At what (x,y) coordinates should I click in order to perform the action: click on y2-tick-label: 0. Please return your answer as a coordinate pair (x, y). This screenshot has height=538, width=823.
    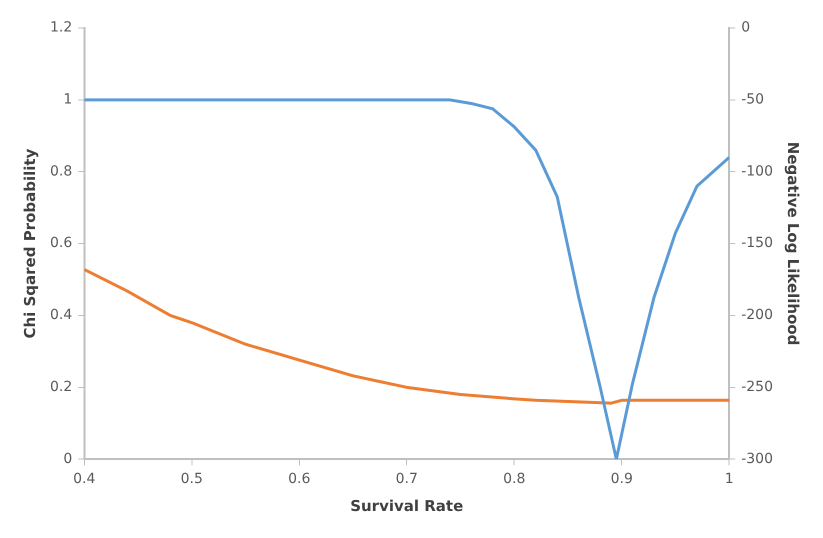
    Looking at the image, I should click on (745, 28).